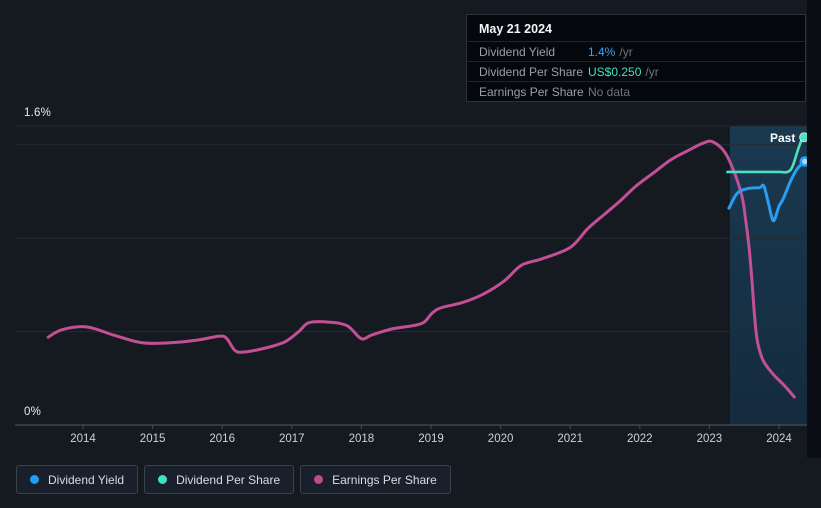  Describe the element at coordinates (517, 51) in the screenshot. I see `tooltip-row-label: Dividend Yield` at that location.